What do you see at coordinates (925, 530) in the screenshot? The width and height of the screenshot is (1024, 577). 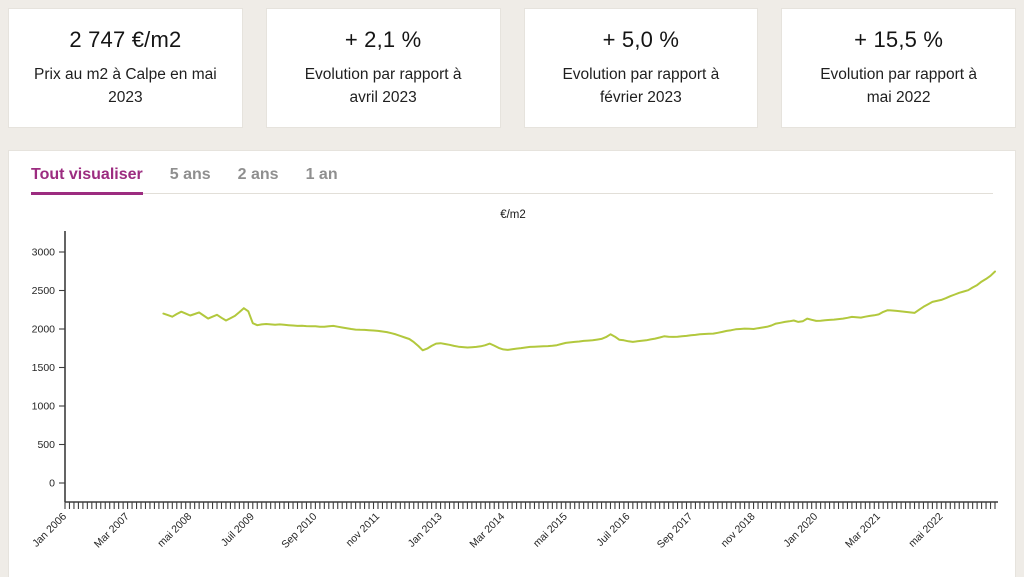 I see `x-tick-label: mai 2022` at bounding box center [925, 530].